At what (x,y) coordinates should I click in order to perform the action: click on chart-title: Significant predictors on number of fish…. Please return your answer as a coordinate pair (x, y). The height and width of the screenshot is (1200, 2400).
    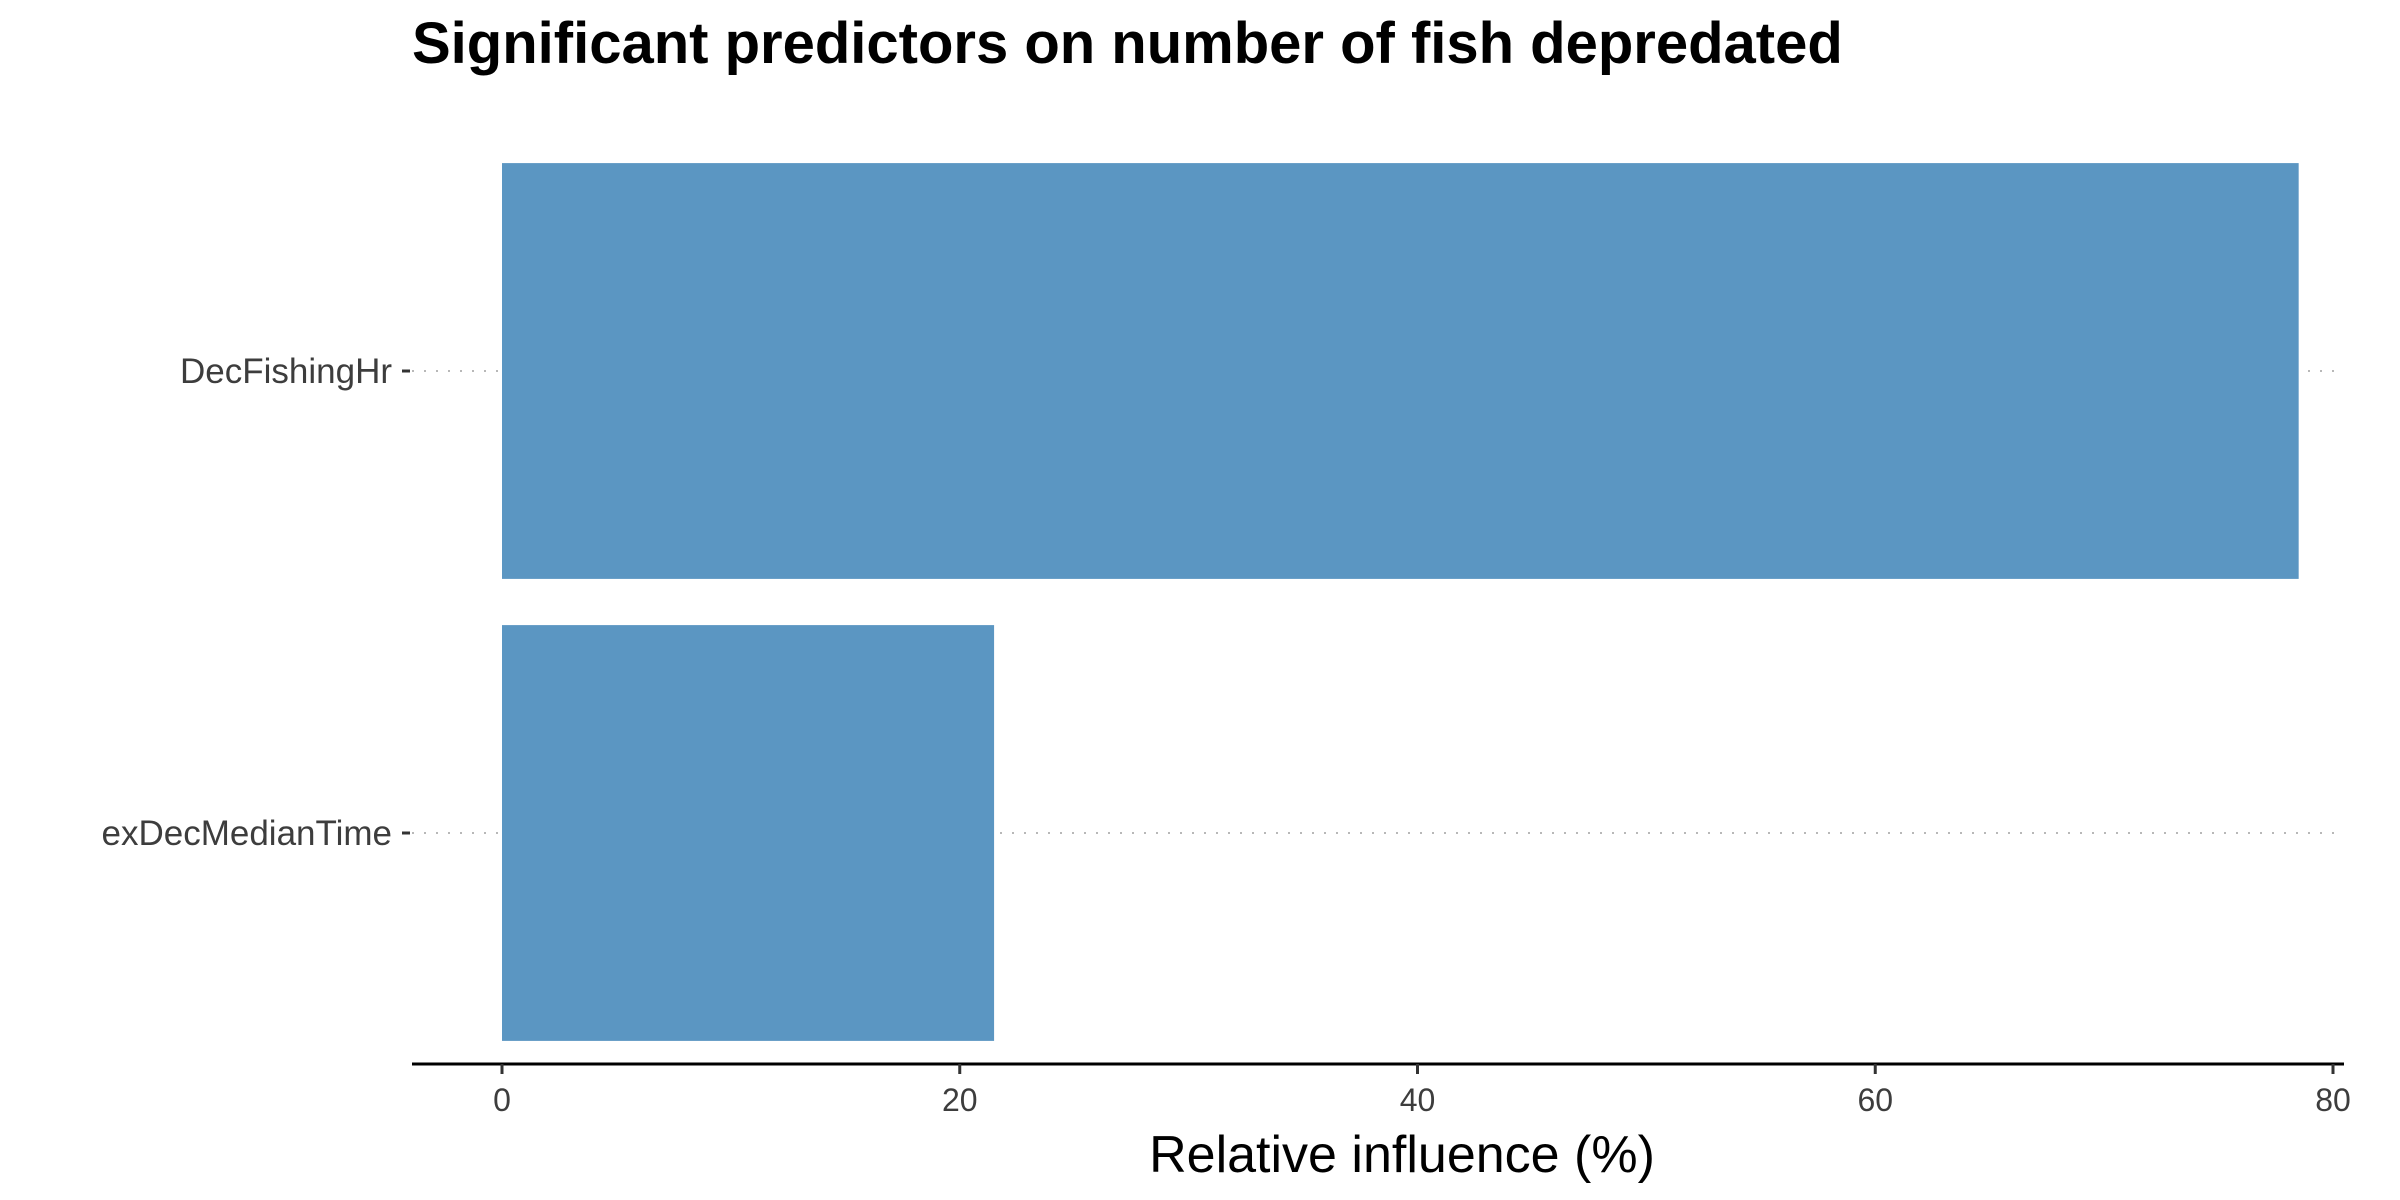
    Looking at the image, I should click on (1127, 43).